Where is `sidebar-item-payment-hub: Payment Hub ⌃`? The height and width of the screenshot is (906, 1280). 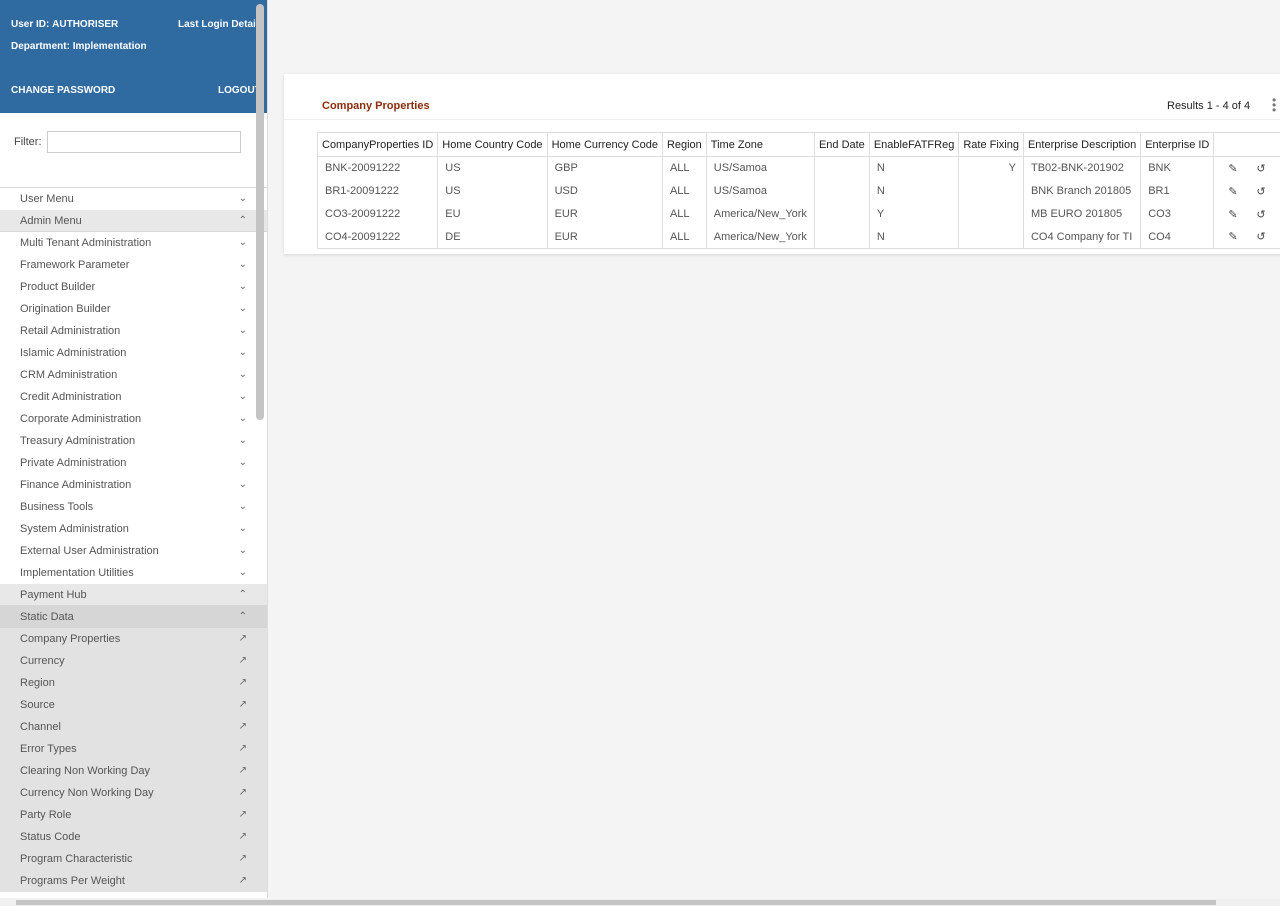 sidebar-item-payment-hub: Payment Hub ⌃ is located at coordinates (133, 595).